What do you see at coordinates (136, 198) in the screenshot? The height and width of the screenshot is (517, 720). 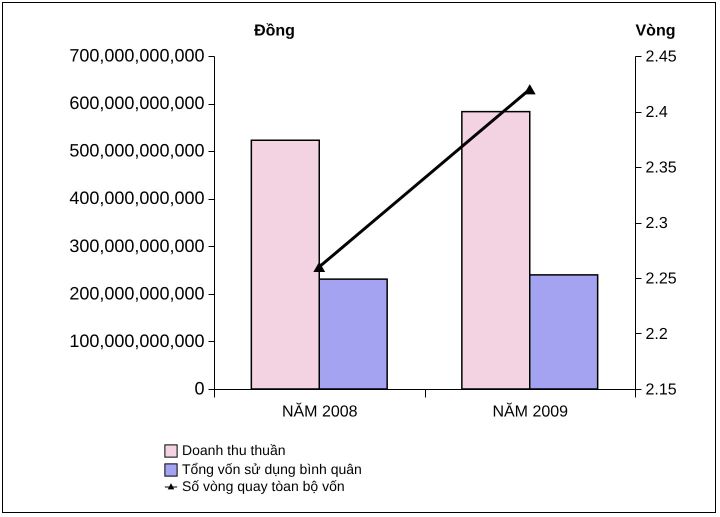 I see `y-tick-label: 400,000,000,000` at bounding box center [136, 198].